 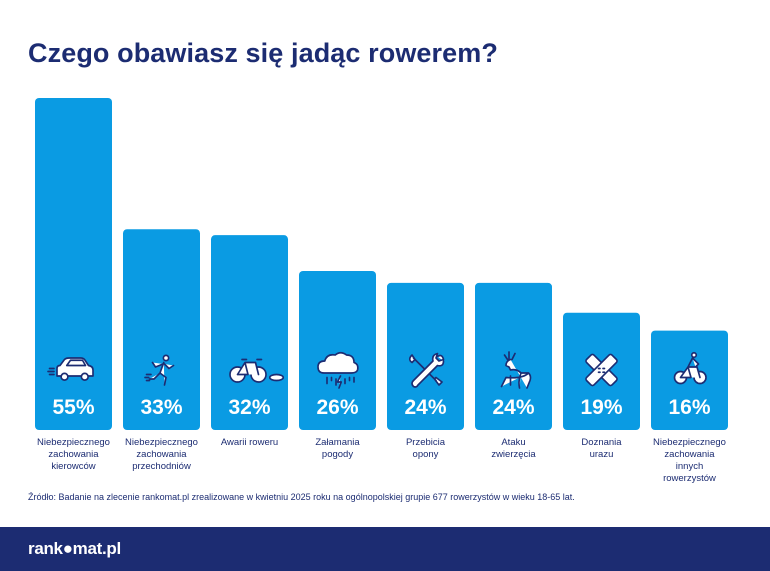 What do you see at coordinates (690, 368) in the screenshot?
I see `cyclist-icon` at bounding box center [690, 368].